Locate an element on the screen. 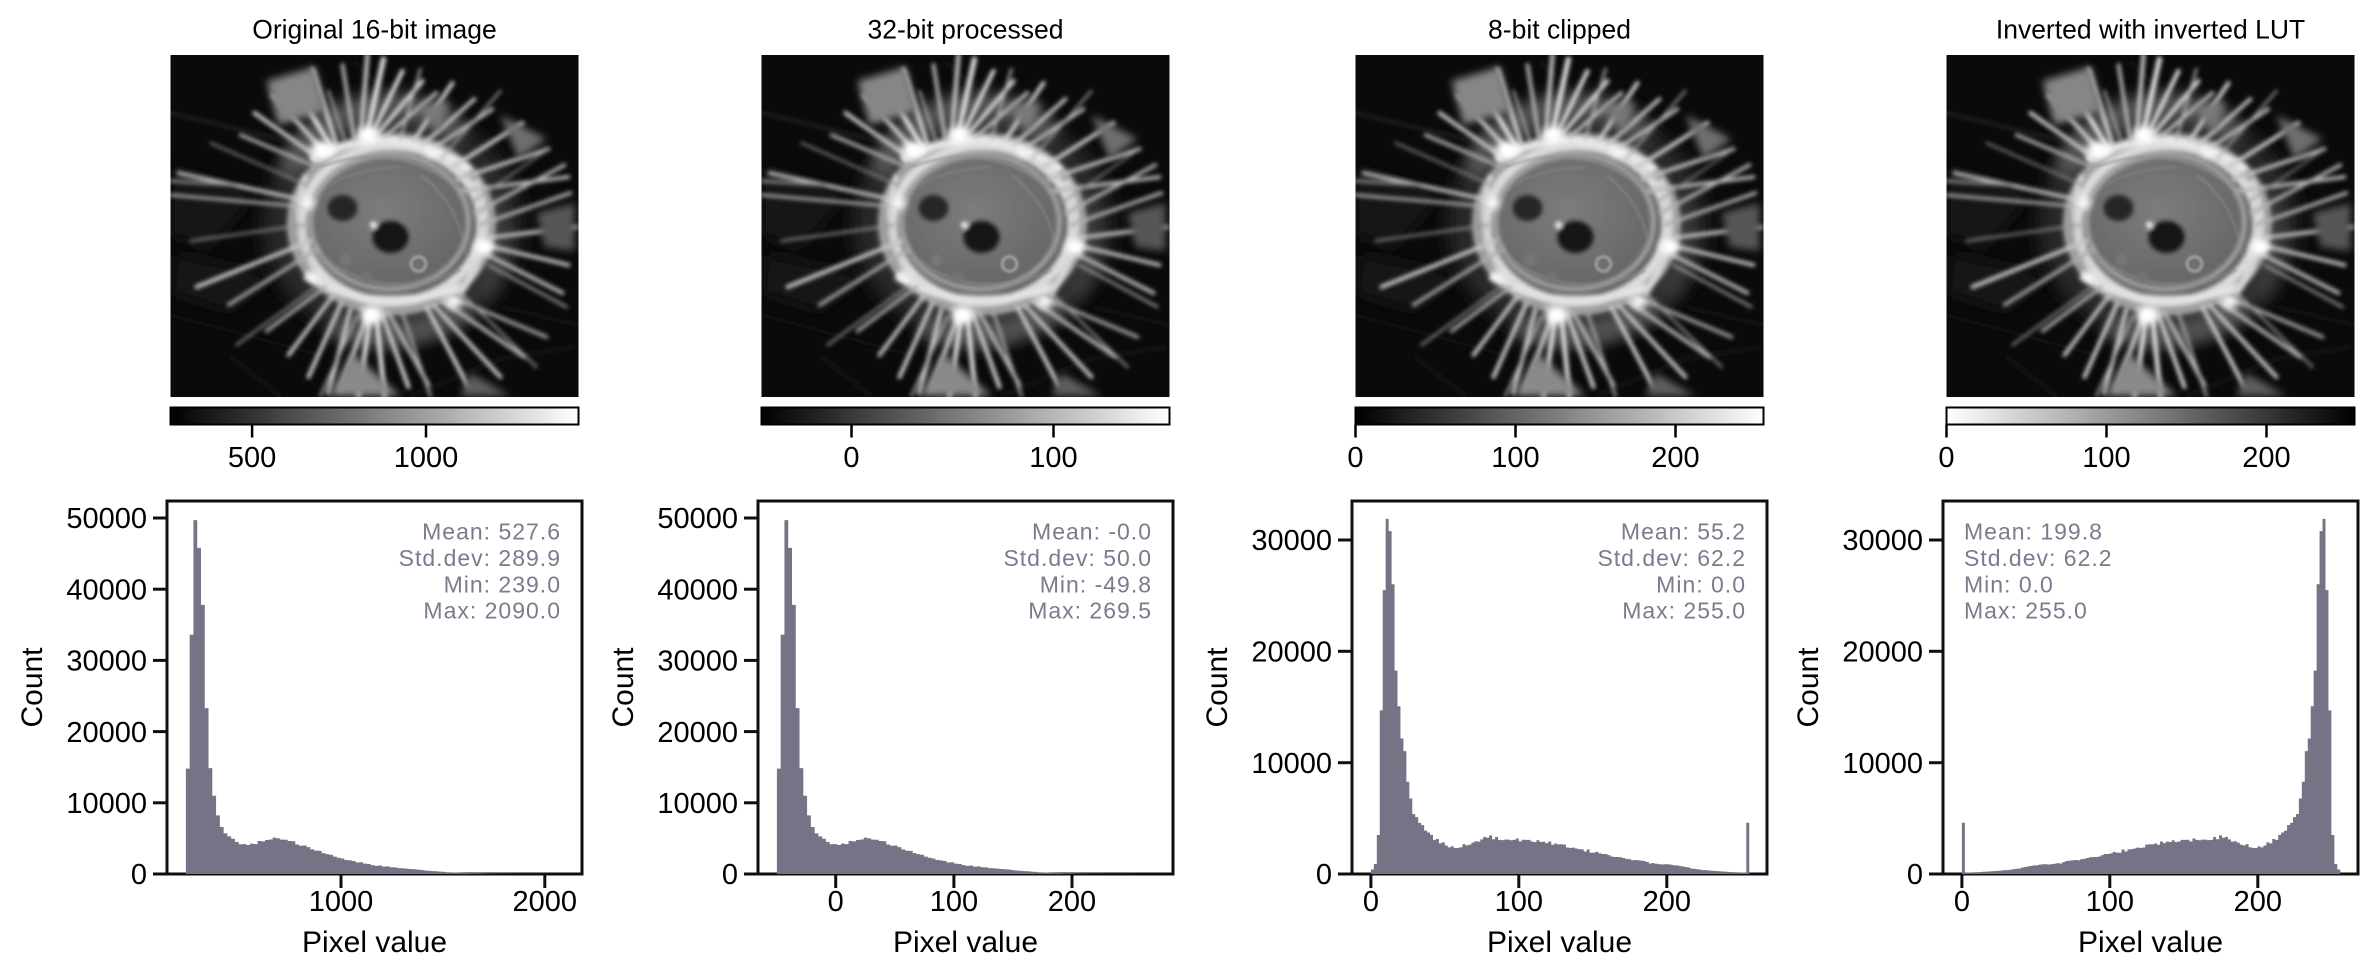 The image size is (2379, 980). svg-text: Min: 239.0 is located at coordinates (502, 584).